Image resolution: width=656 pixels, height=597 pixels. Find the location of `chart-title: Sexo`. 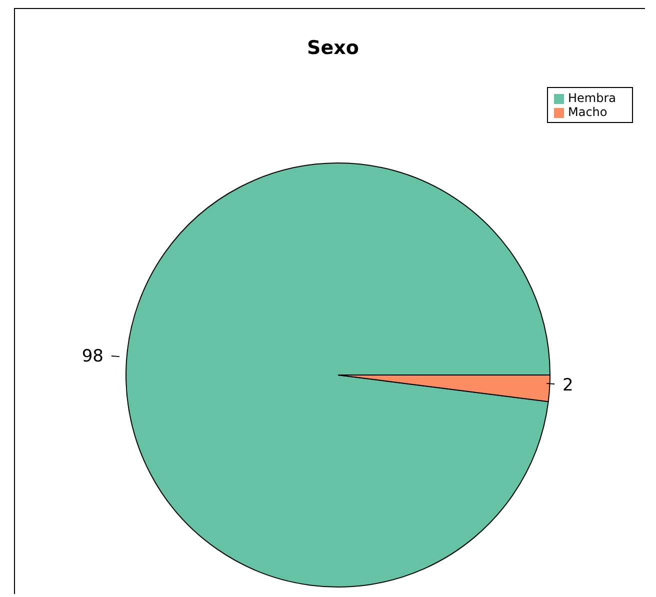

chart-title: Sexo is located at coordinates (333, 48).